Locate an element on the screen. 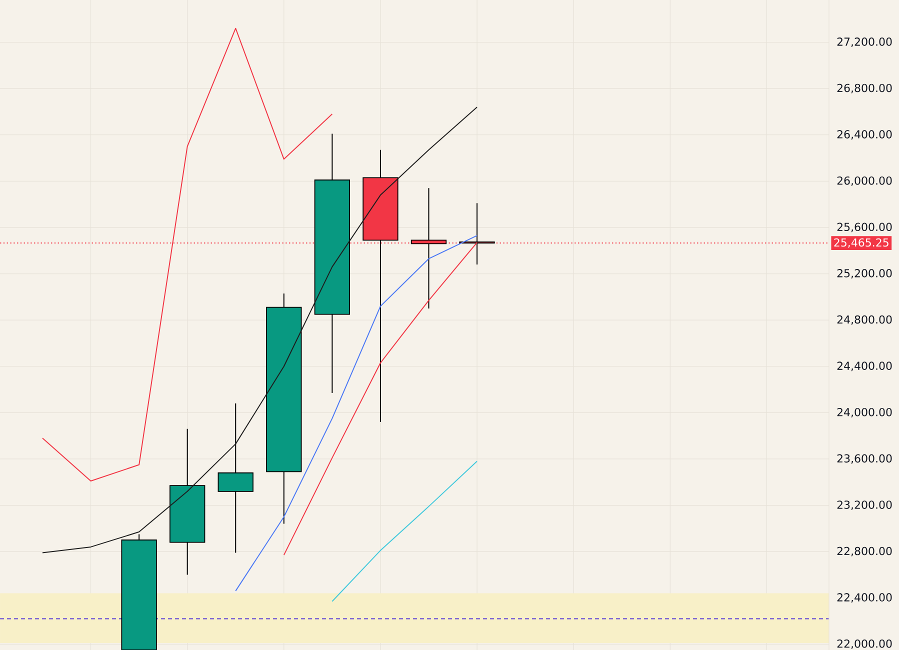 The image size is (899, 650). y-tick-label: 25,200.00 is located at coordinates (864, 273).